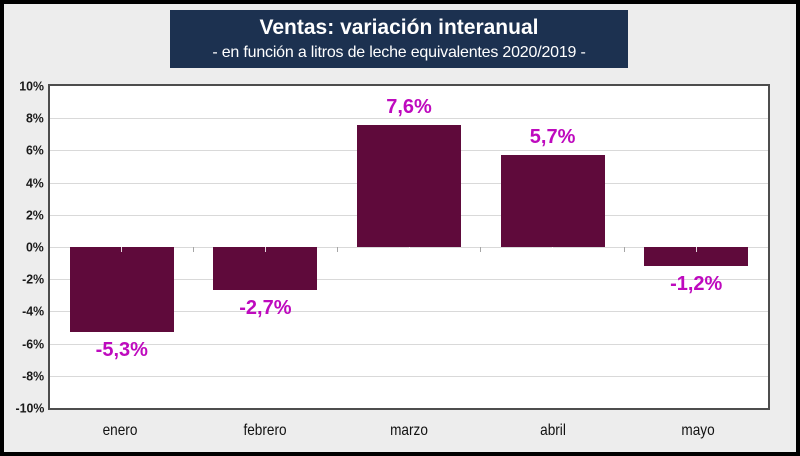  I want to click on y-tick-label: 4%, so click(35, 183).